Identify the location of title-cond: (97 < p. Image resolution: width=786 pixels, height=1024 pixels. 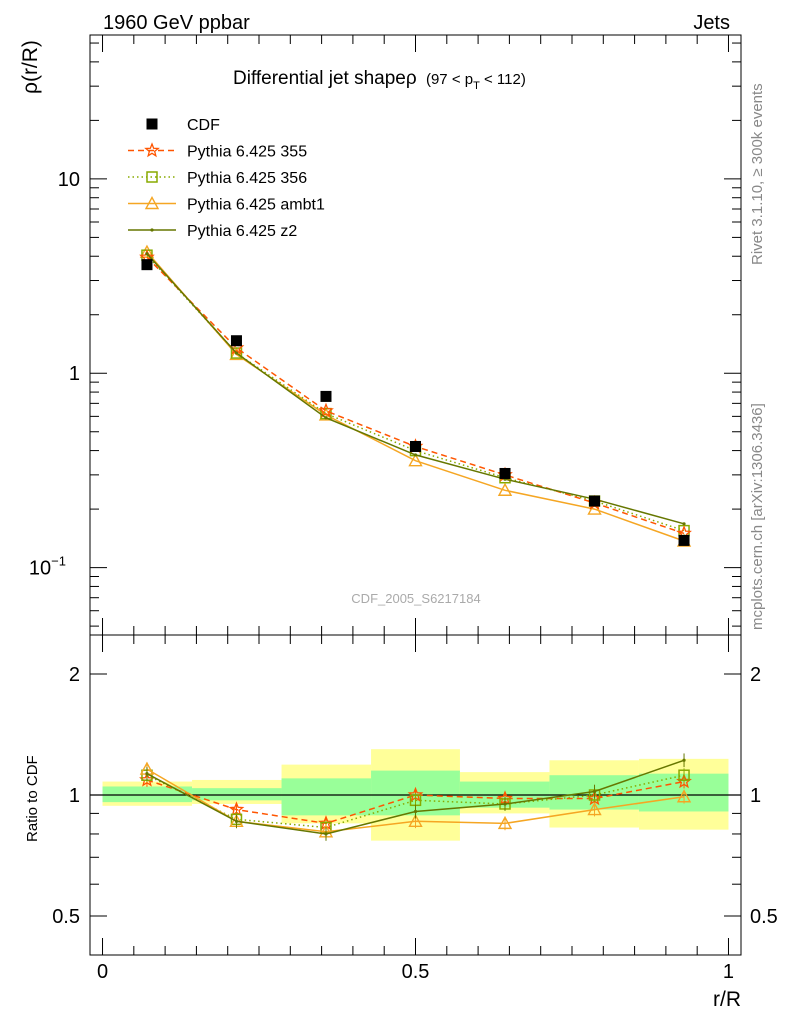
(449, 79).